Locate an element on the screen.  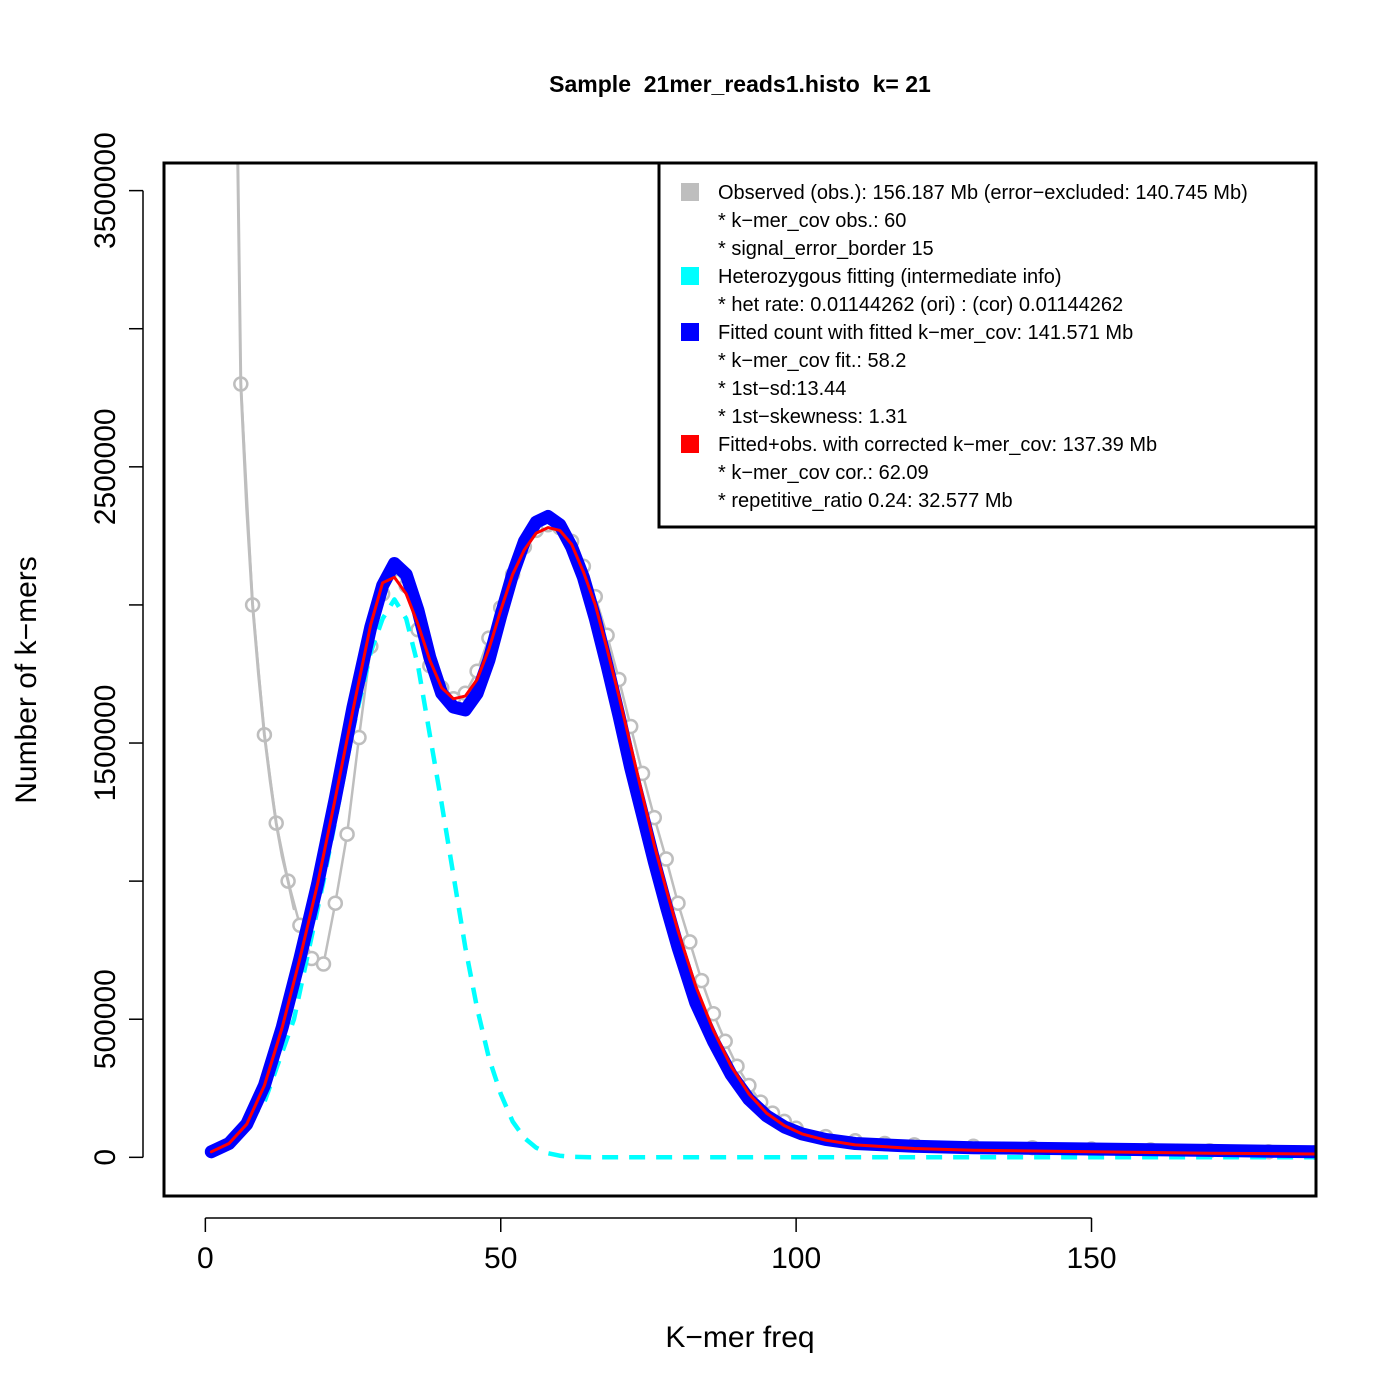
legend-box is located at coordinates (987, 345).